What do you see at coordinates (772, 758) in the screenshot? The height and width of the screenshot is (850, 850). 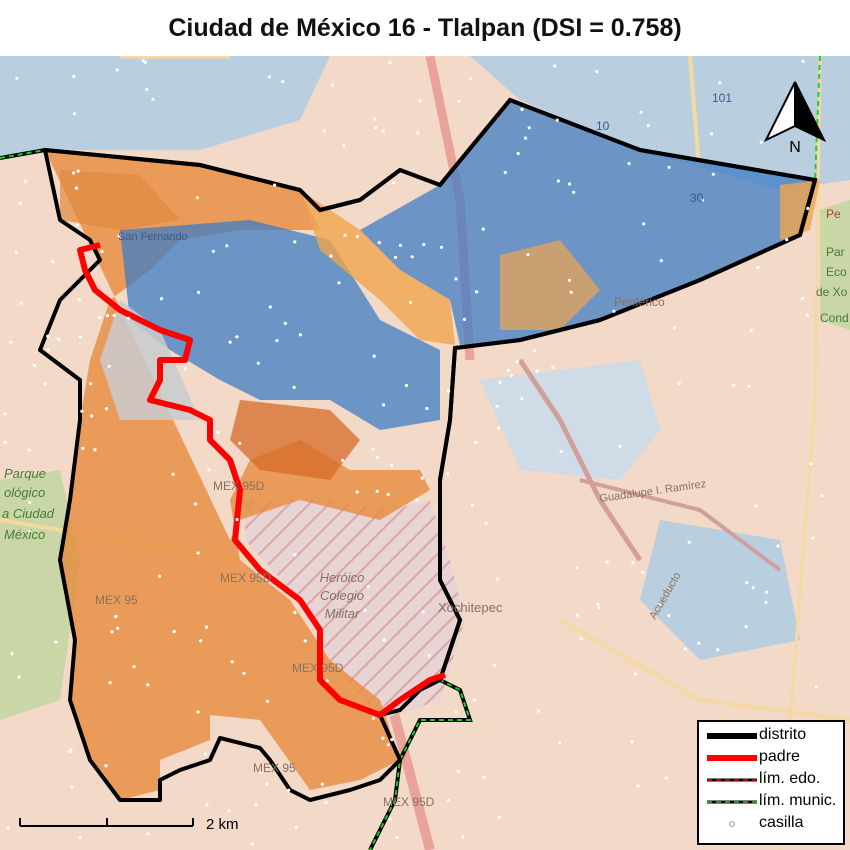 I see `legend-item-padre: padre` at bounding box center [772, 758].